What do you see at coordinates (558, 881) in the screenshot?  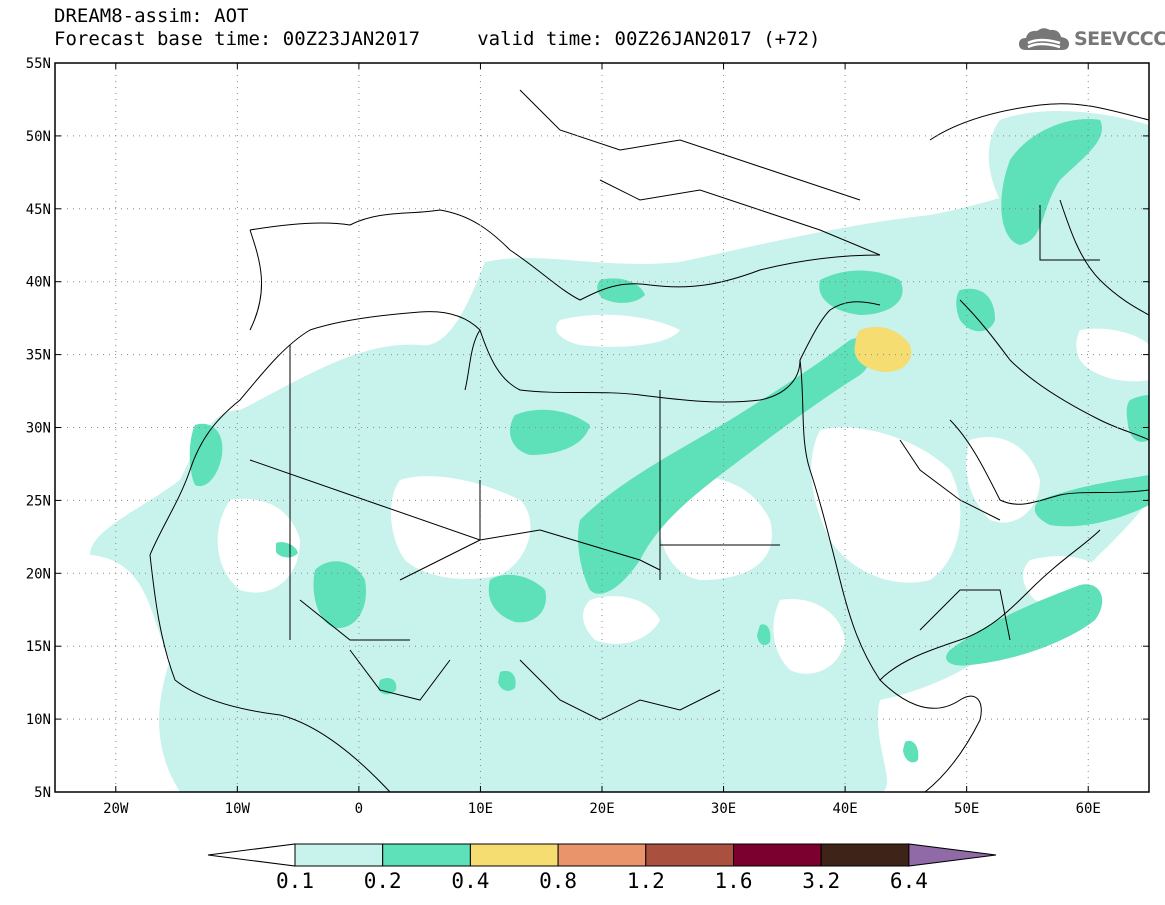 I see `colorbar-label-0.8: 0.8` at bounding box center [558, 881].